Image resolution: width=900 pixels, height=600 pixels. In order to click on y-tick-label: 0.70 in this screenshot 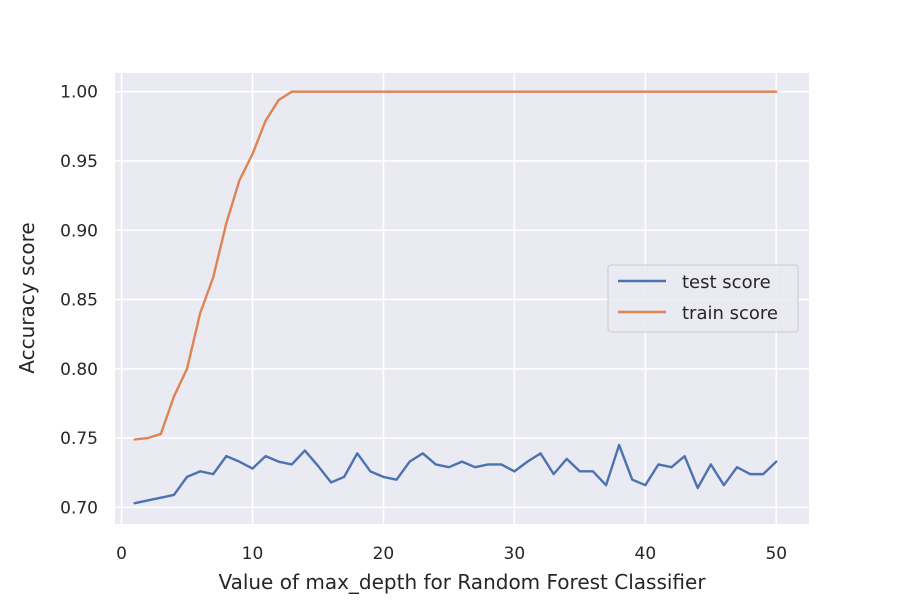, I will do `click(79, 508)`.